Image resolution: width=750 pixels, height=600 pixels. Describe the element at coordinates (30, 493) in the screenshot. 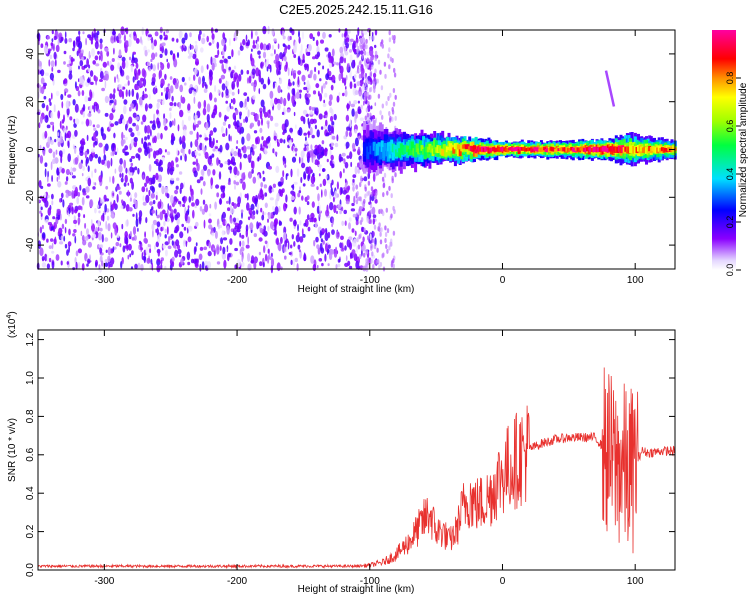

I see `y-tick-label: 0.4` at that location.